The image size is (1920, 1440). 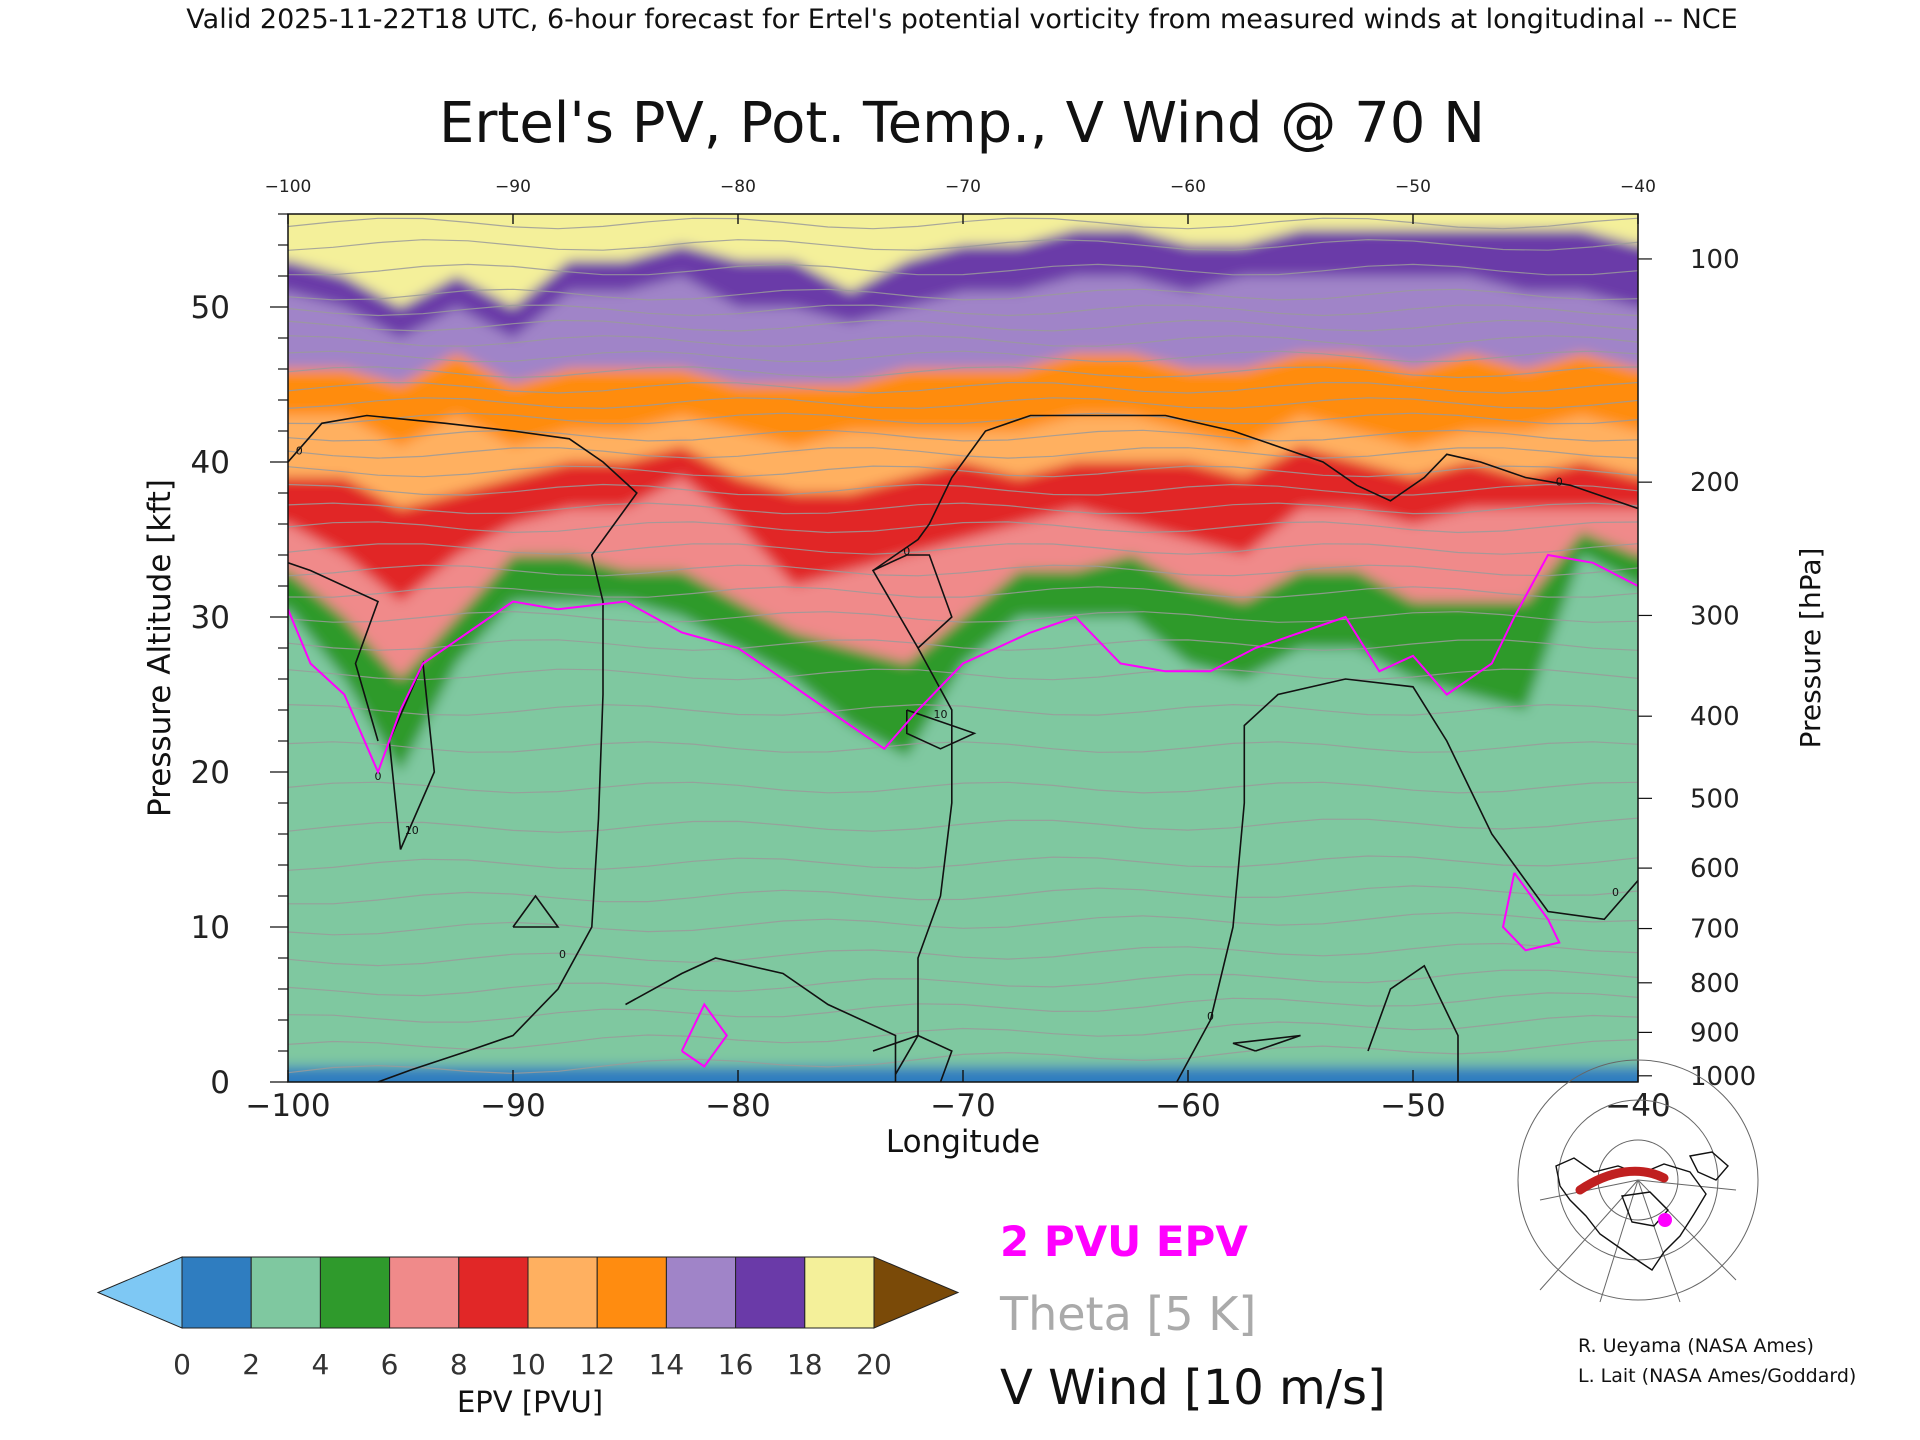 I want to click on legend: 2 PVU EPV Theta [5 K] V Wind [10 m/s], so click(x=1192, y=1316).